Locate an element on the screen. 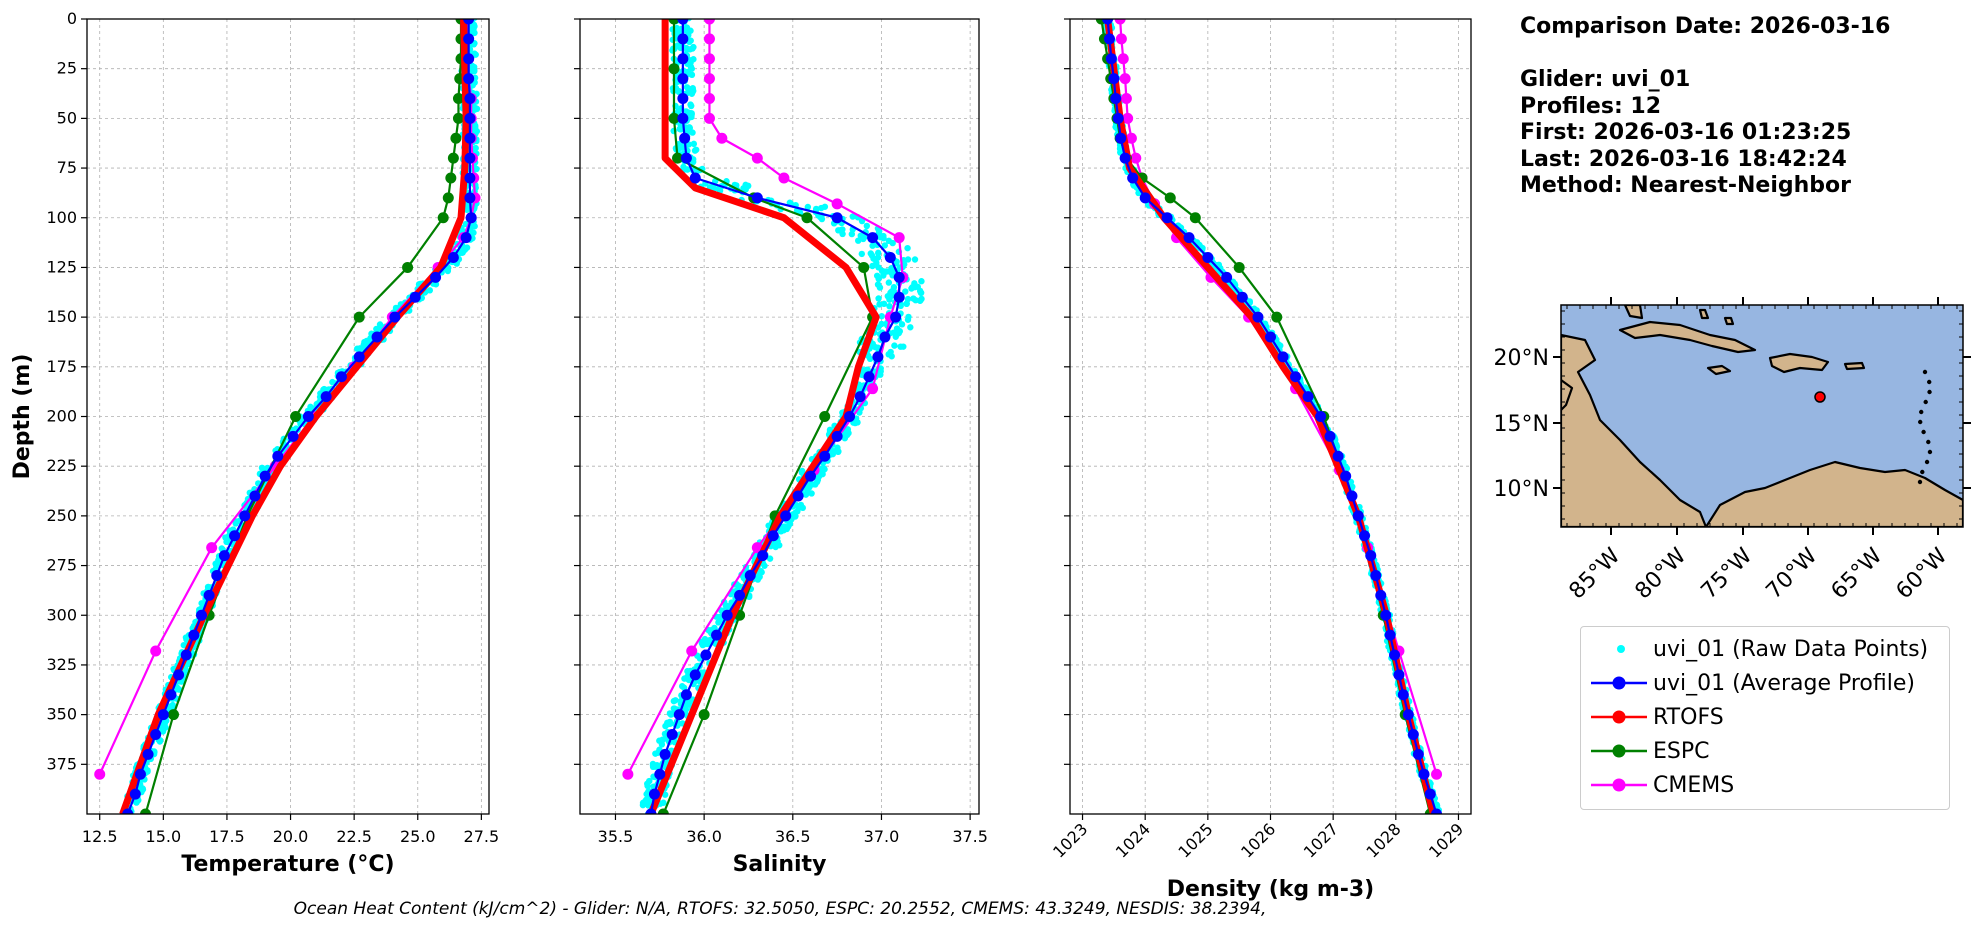 The height and width of the screenshot is (934, 1978). y-tick-label: 100 is located at coordinates (61, 217).